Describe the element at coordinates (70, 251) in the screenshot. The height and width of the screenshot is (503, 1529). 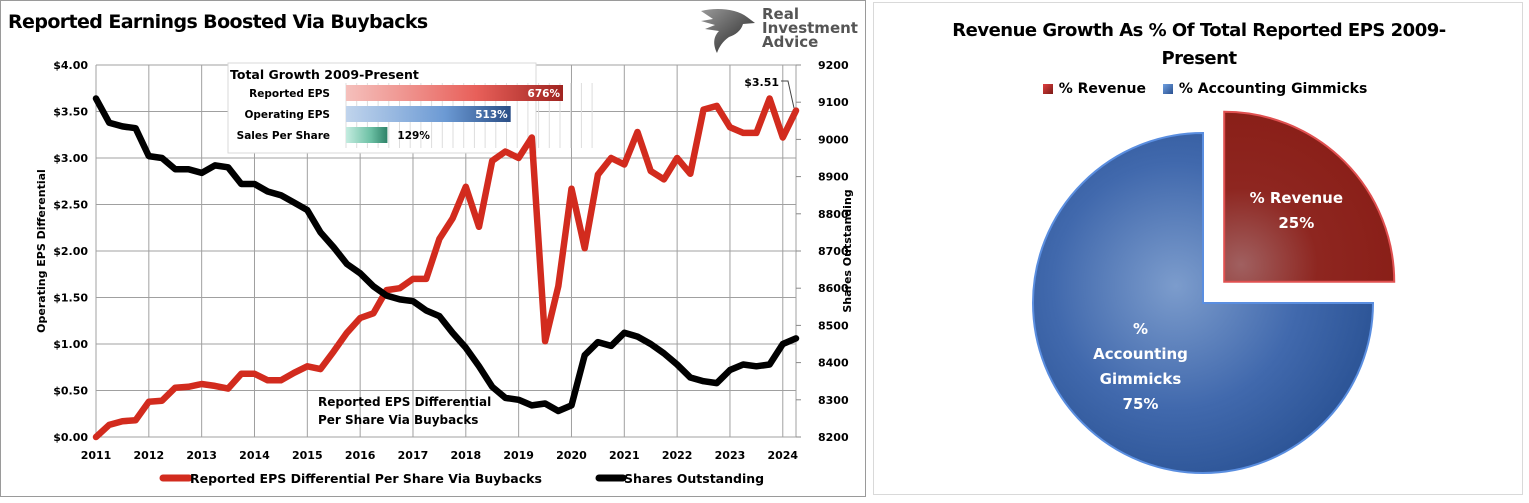
I see `y-tick-label: $2.00` at that location.